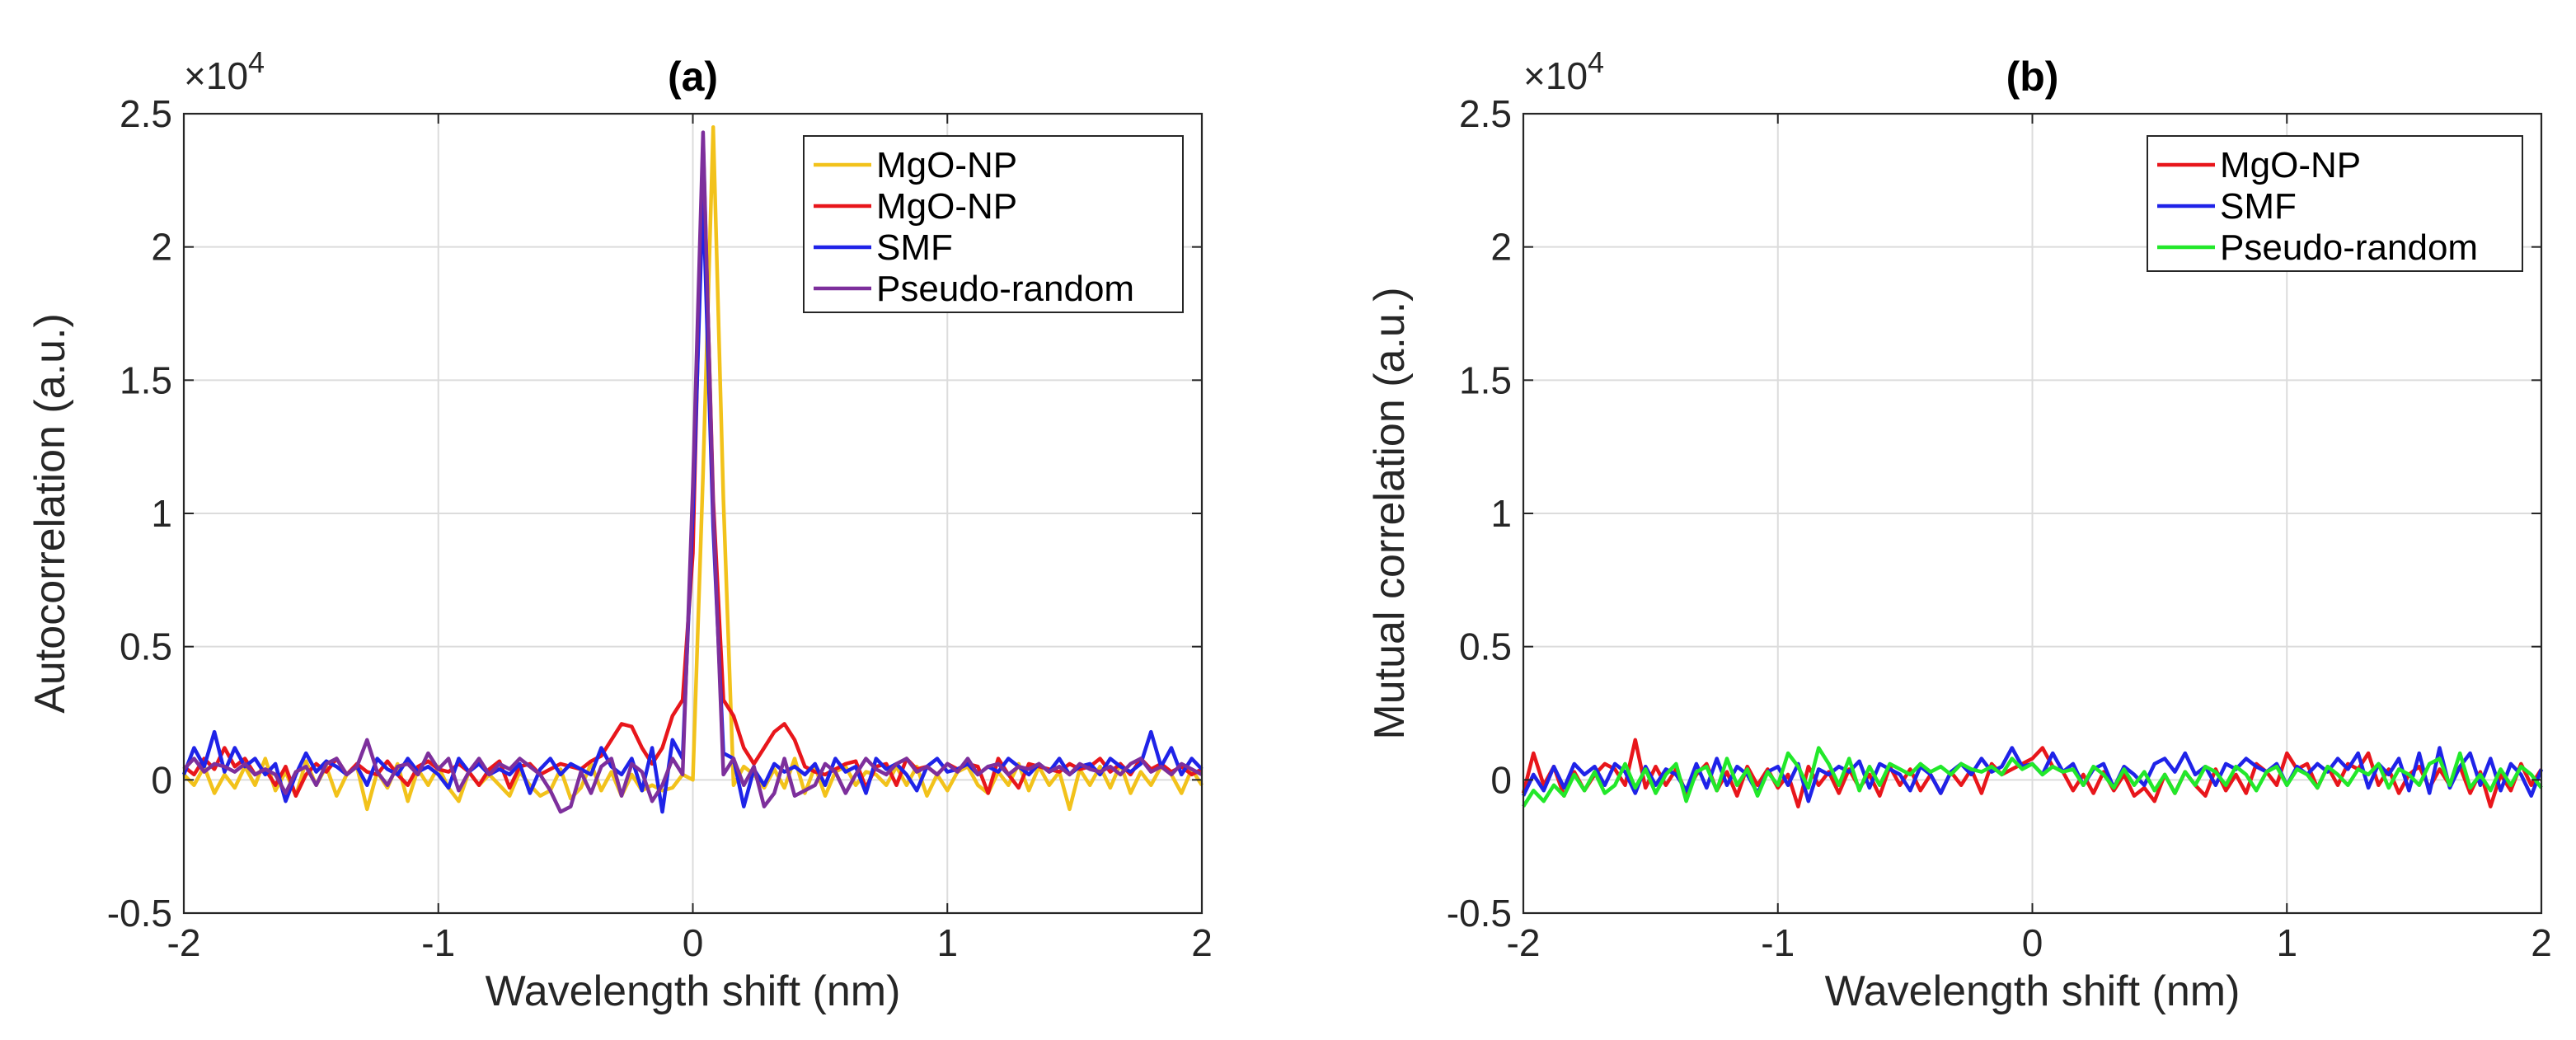  I want to click on chart-title: (a), so click(693, 77).